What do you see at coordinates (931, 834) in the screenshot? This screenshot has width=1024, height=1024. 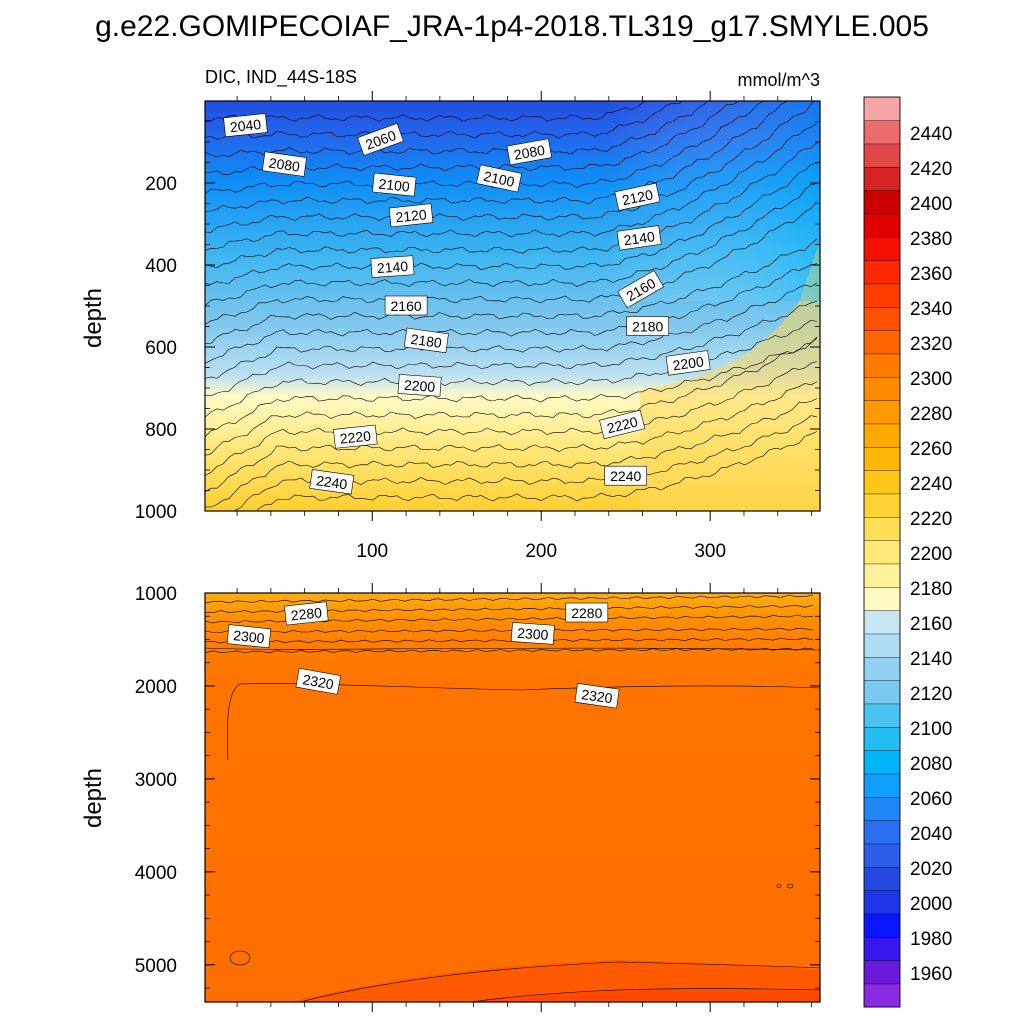 I see `colorbar-label: 2040` at bounding box center [931, 834].